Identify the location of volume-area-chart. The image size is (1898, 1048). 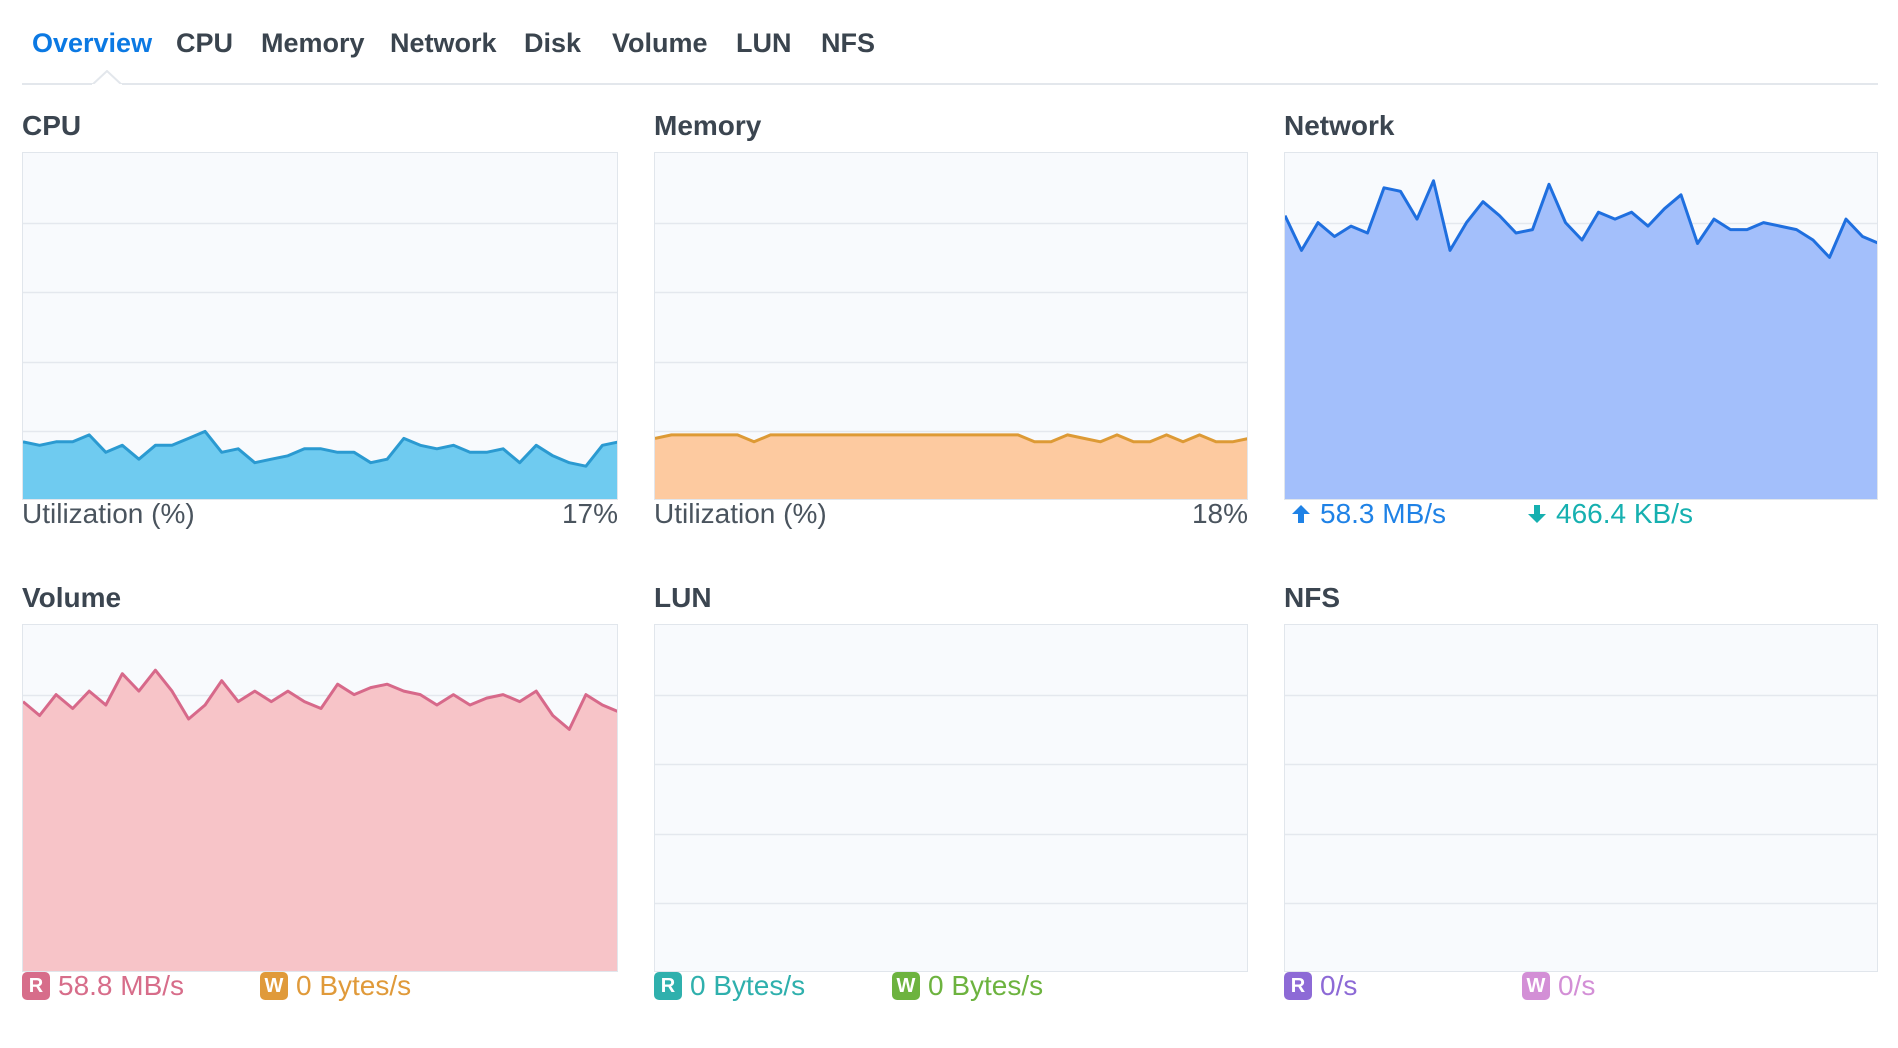
(320, 819).